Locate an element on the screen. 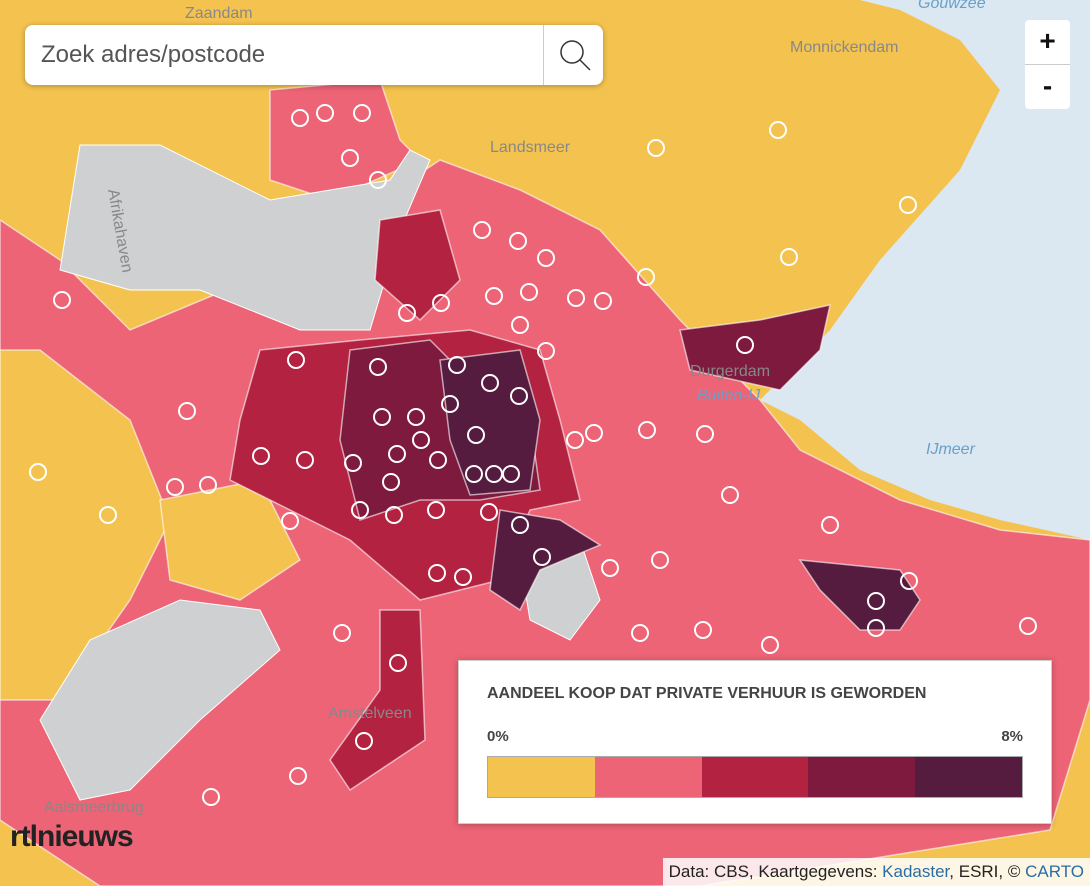 Image resolution: width=1090 pixels, height=886 pixels. place-label: Aalsmeerbrug is located at coordinates (94, 807).